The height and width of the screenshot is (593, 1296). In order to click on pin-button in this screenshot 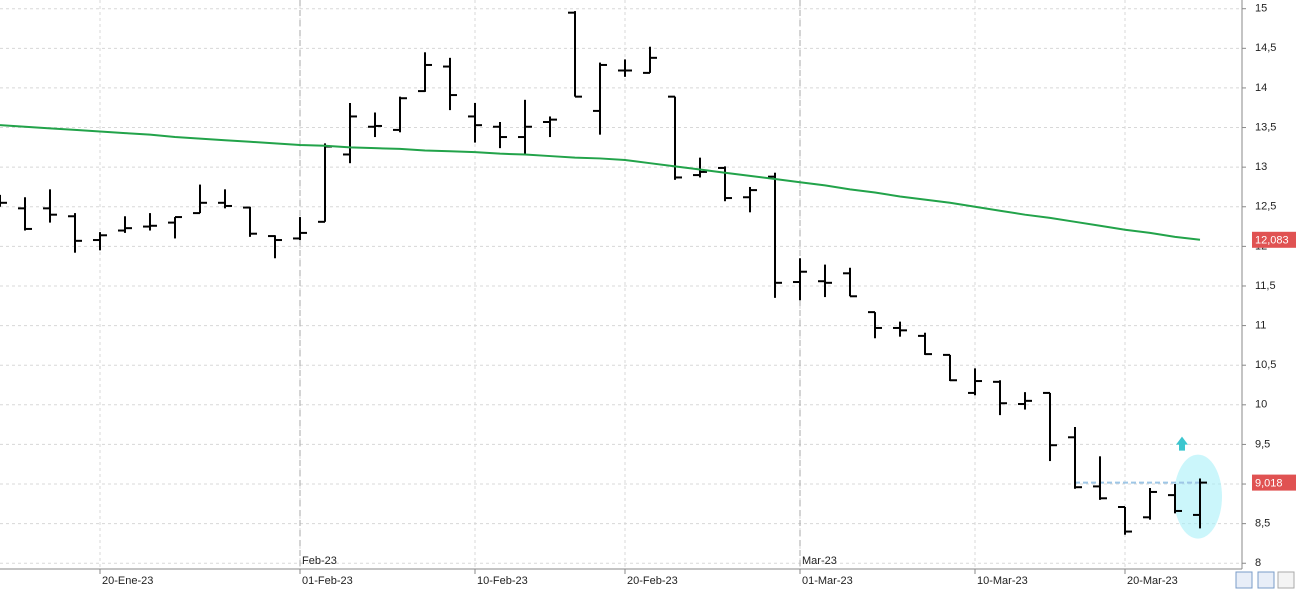, I will do `click(1286, 580)`.